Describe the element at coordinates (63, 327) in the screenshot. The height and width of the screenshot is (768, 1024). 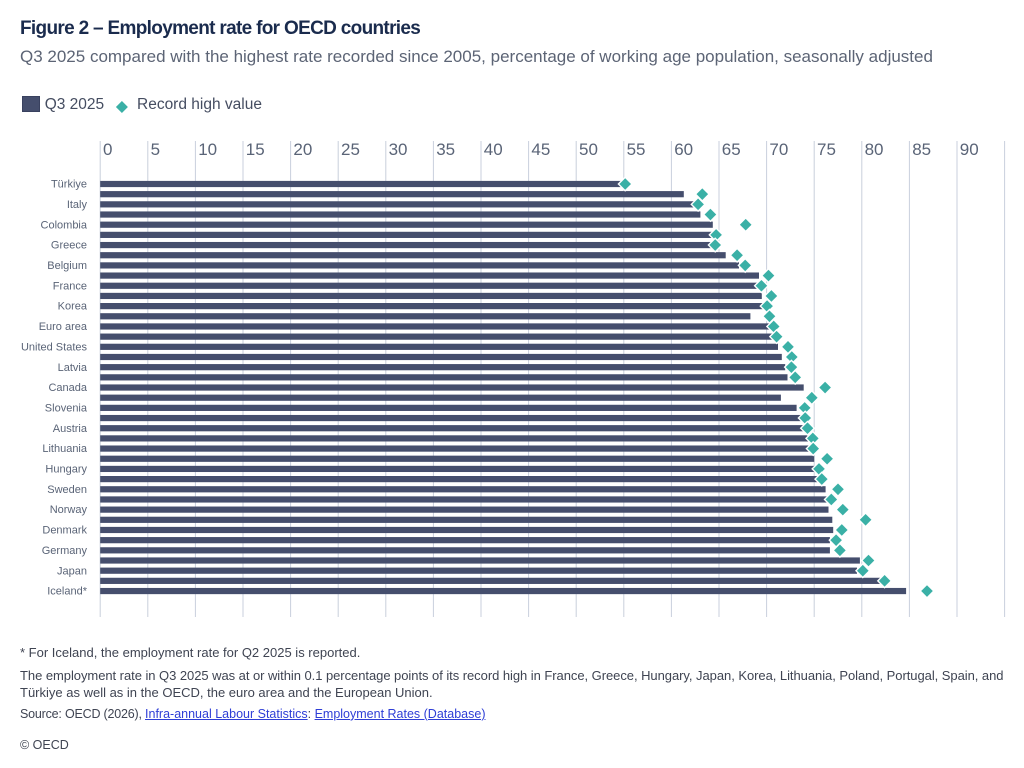
I see `svg-text: Euro area` at that location.